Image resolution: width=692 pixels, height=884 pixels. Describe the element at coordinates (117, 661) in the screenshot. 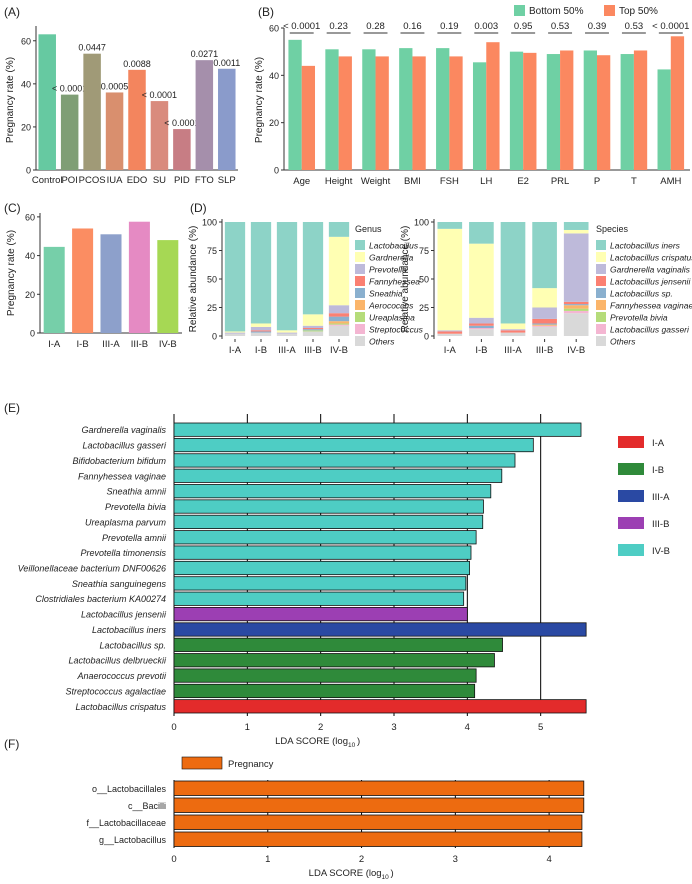

I see `e-feature-label: Lactobacillus delbrueckii` at that location.